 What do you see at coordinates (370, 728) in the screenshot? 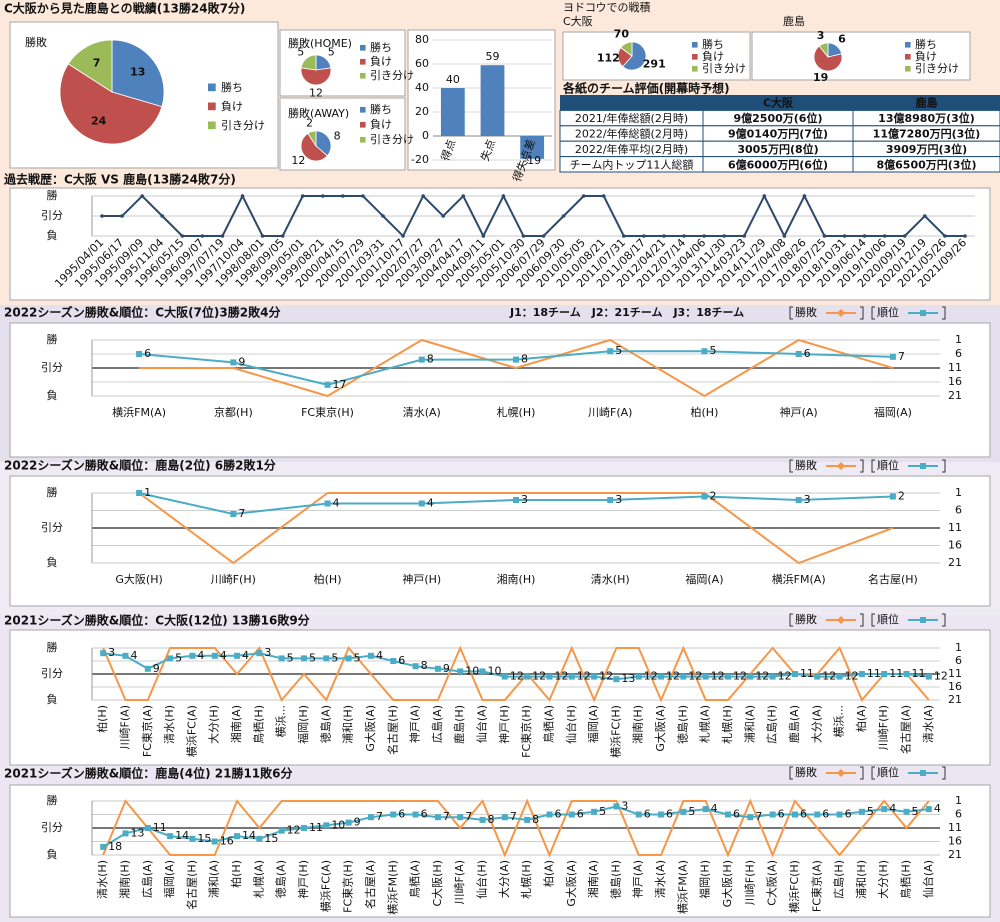
I see `x-tick-label: G大阪(A)` at bounding box center [370, 728].